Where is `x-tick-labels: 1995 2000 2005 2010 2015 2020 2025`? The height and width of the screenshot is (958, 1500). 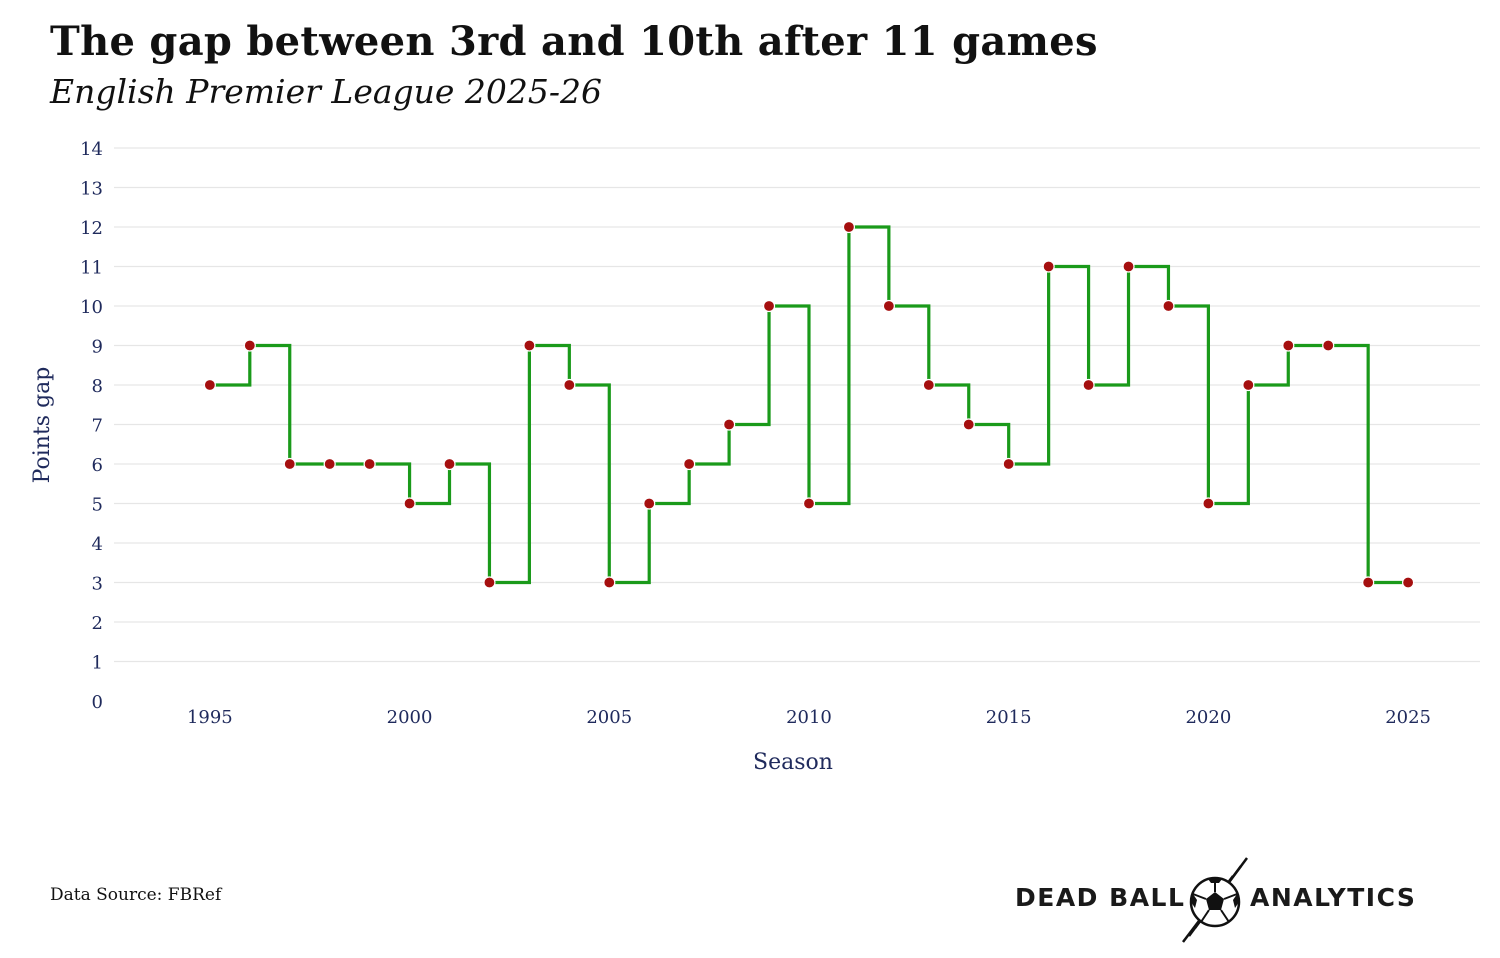 x-tick-labels: 1995 2000 2005 2010 2015 2020 2025 is located at coordinates (809, 717).